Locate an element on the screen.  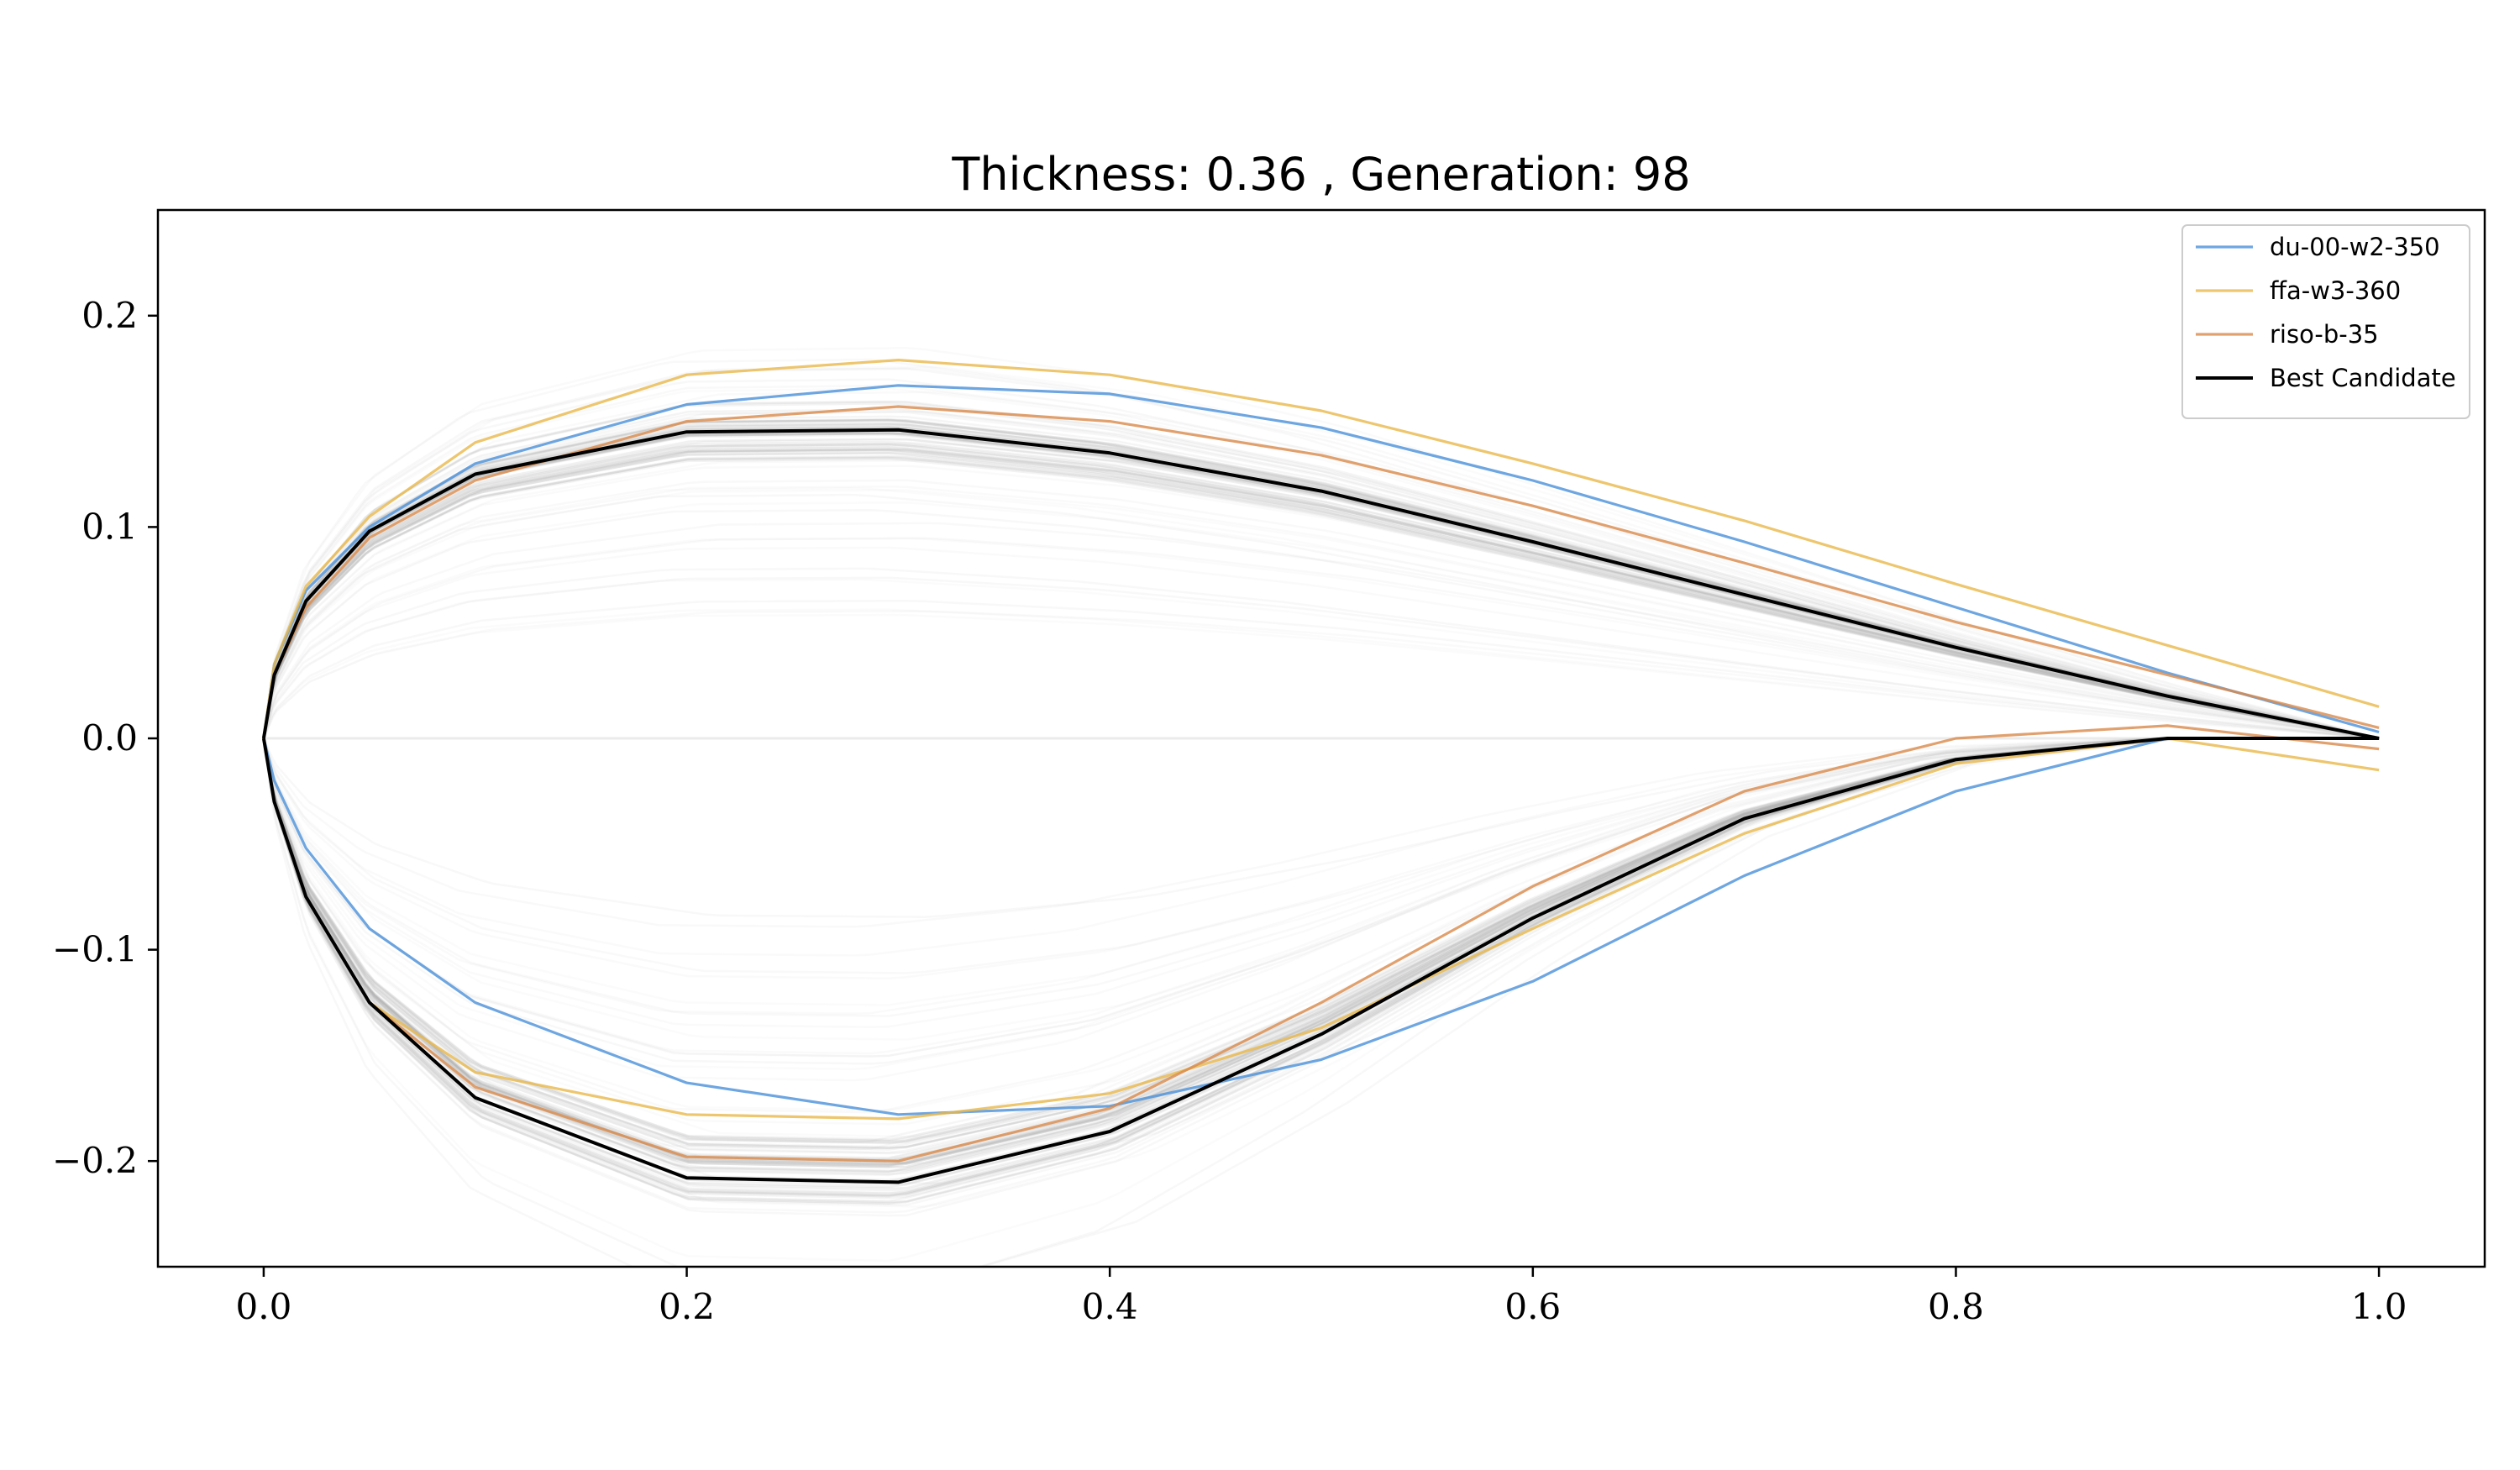
y-tick-label: 0.2 is located at coordinates (109, 315).